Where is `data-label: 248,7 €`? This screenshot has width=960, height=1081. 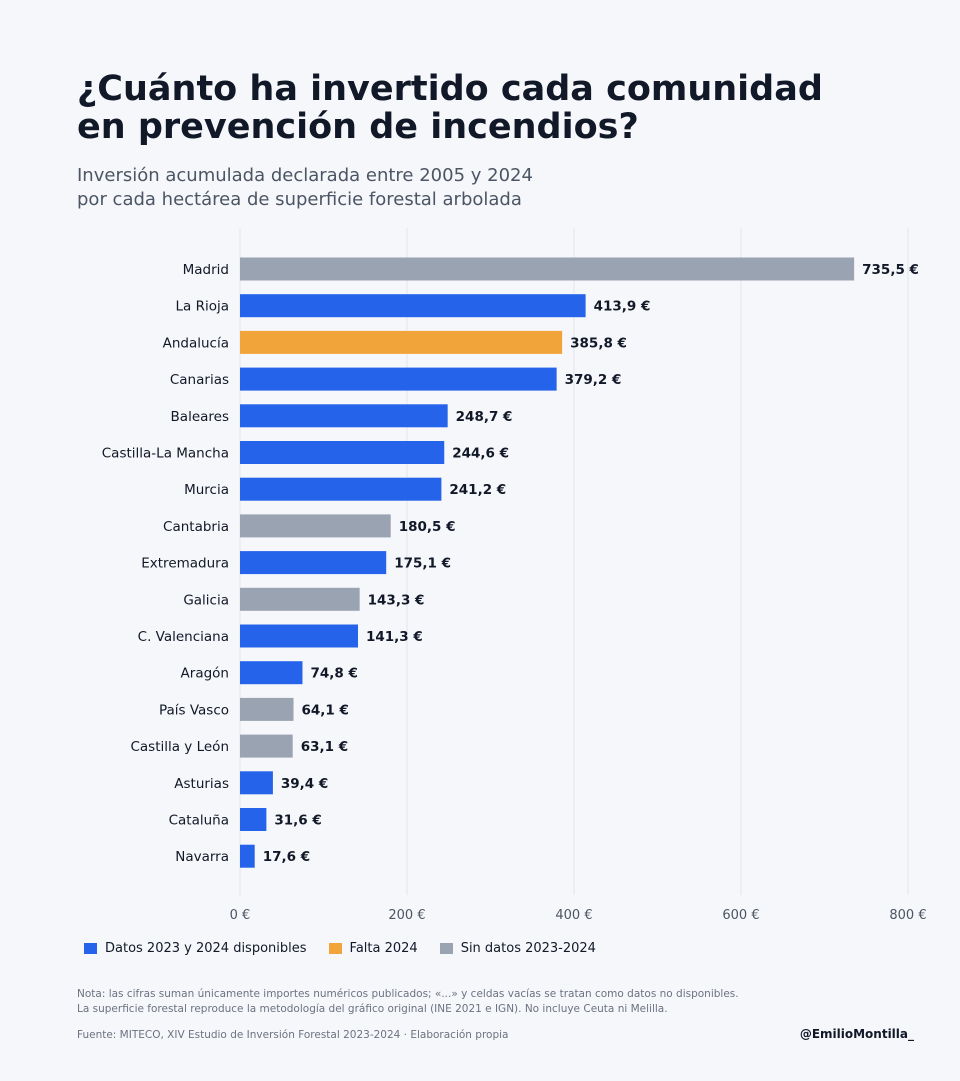 data-label: 248,7 € is located at coordinates (484, 417).